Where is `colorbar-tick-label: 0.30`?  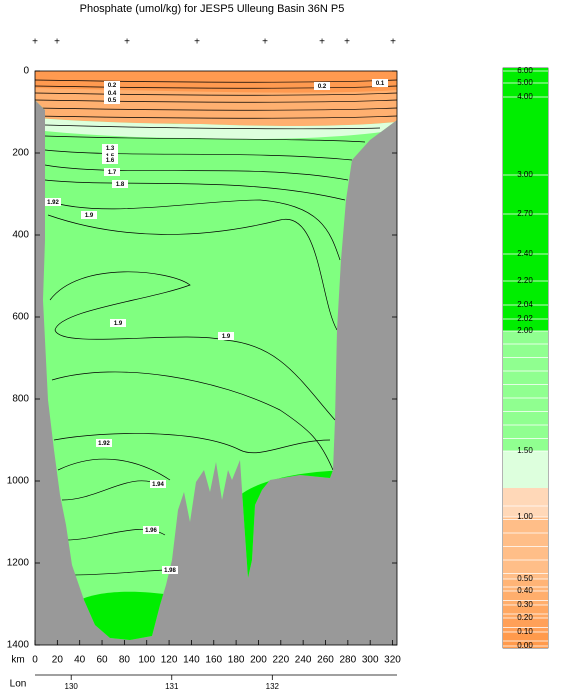
colorbar-tick-label: 0.30 is located at coordinates (525, 604).